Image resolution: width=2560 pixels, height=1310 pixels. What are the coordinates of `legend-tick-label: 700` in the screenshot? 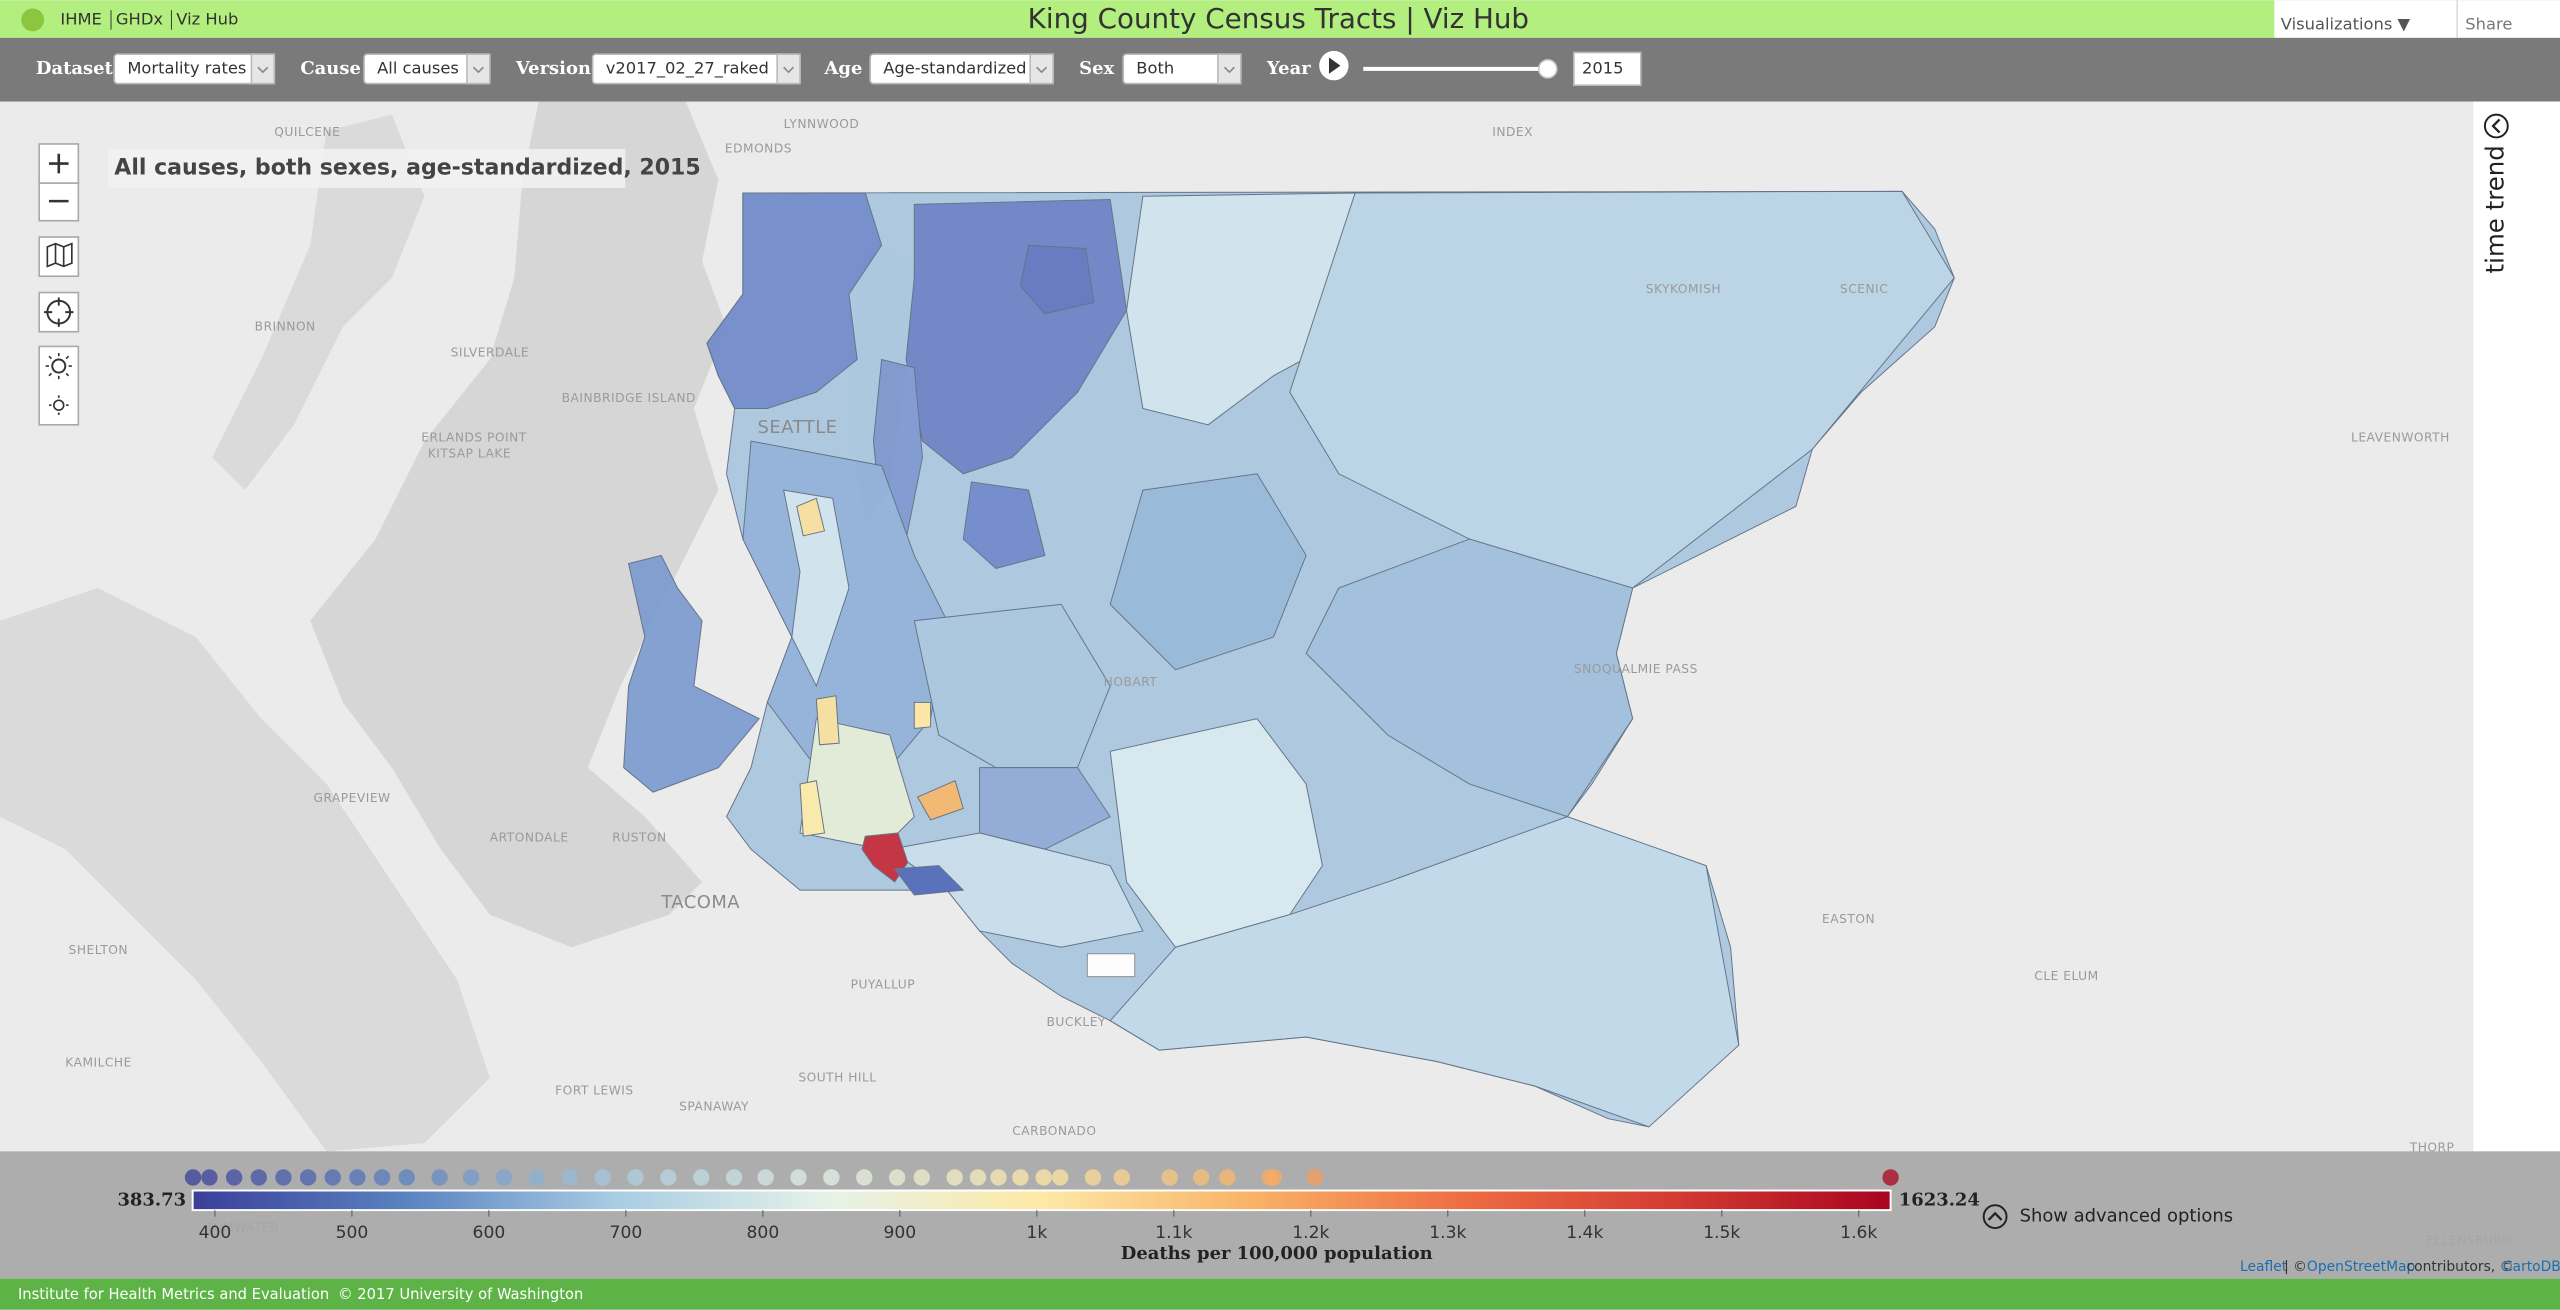 It's located at (626, 1233).